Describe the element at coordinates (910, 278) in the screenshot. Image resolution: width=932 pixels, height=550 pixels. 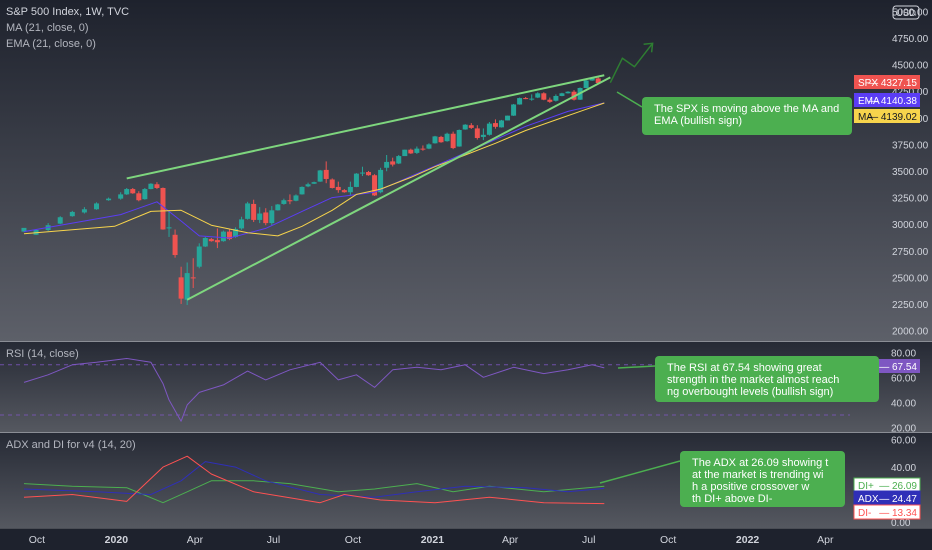
I see `price-tick-label: 2500.00` at that location.